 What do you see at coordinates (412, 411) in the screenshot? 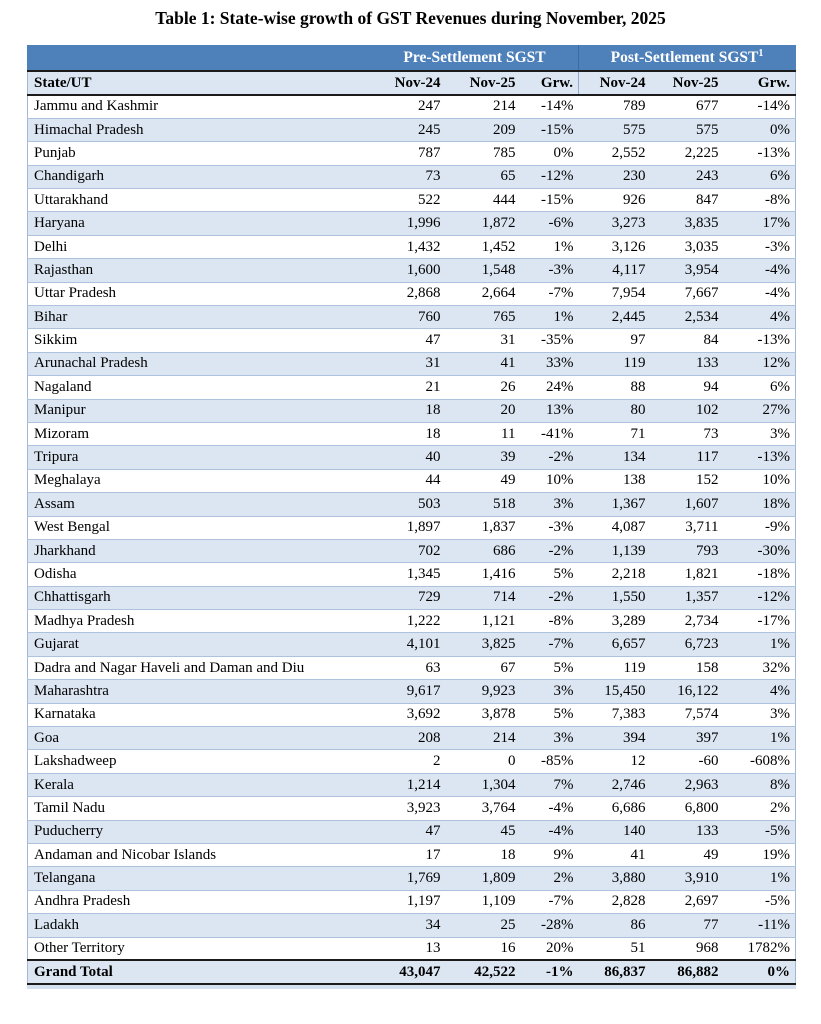
I see `table-row: Manipur 18 20 13% 80 102 27%` at bounding box center [412, 411].